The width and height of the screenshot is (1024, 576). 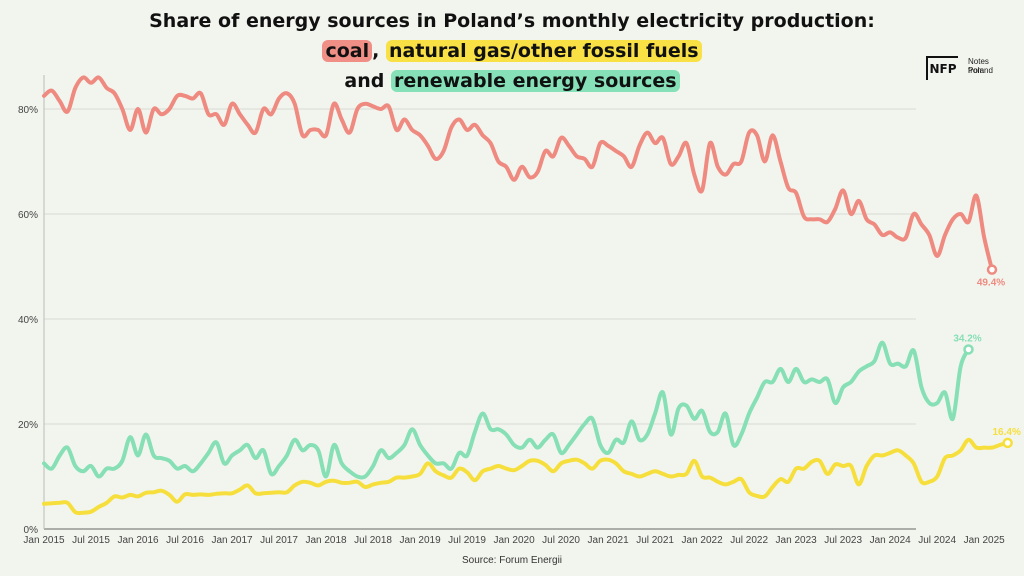 I want to click on y-tick-label: 0%, so click(x=31, y=530).